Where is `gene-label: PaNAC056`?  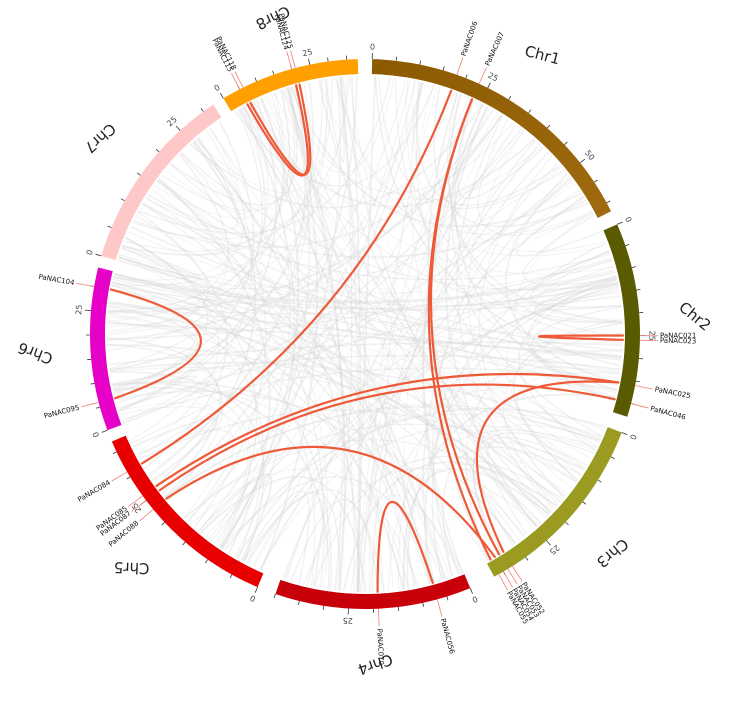 gene-label: PaNAC056 is located at coordinates (447, 637).